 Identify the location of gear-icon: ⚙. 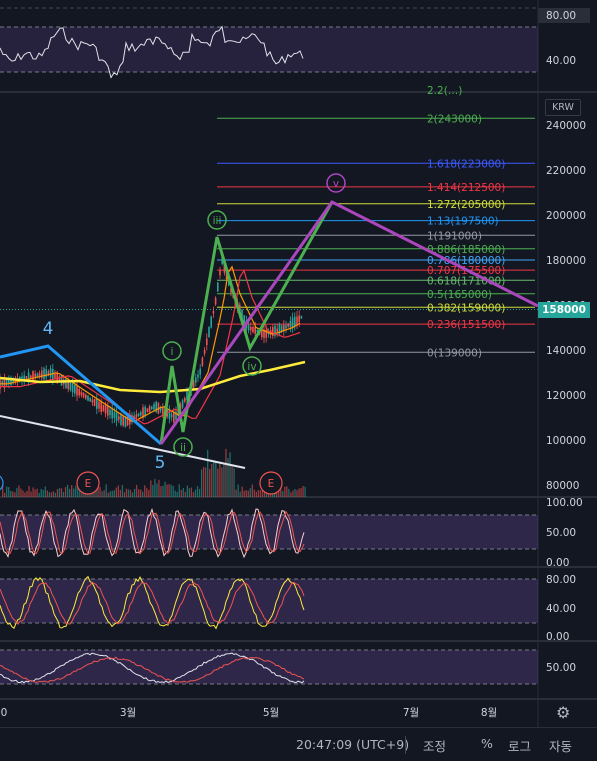
(563, 712).